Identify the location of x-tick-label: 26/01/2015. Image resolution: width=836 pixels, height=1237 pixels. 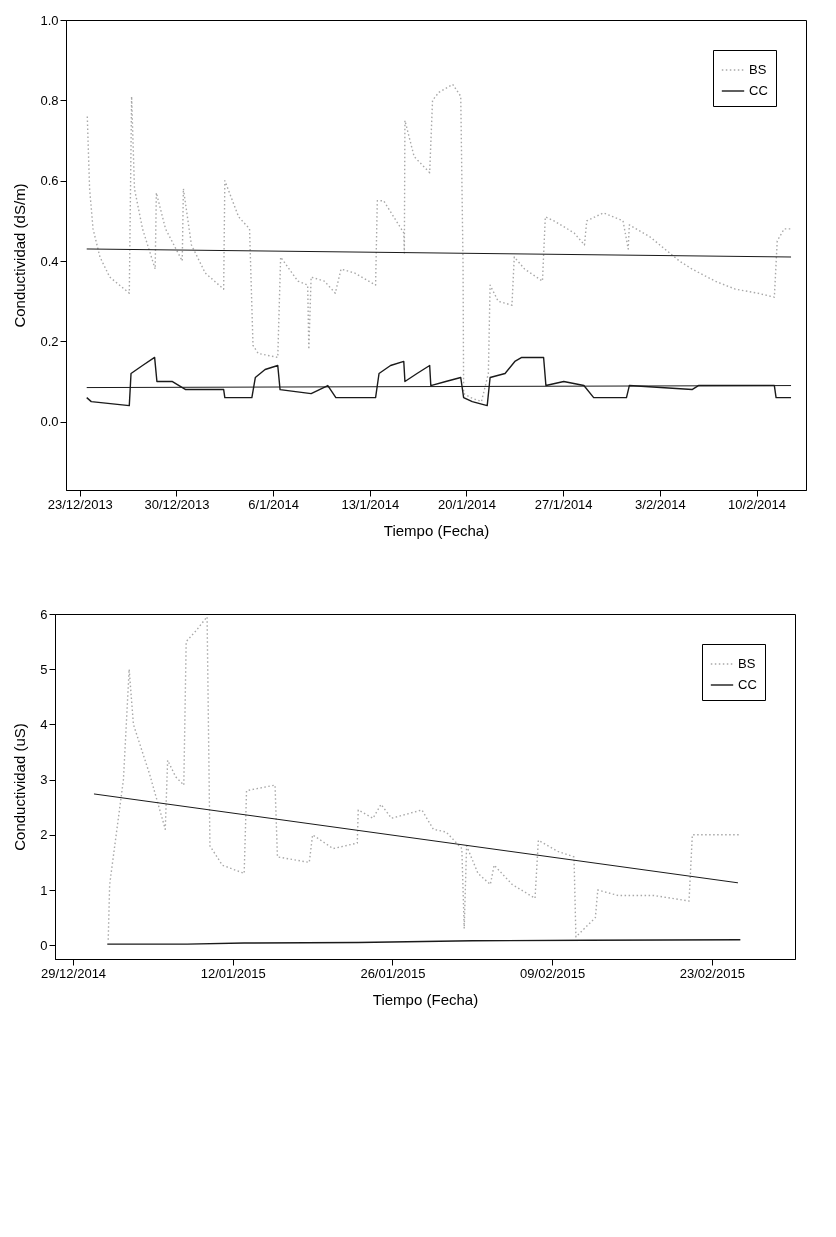
(393, 973).